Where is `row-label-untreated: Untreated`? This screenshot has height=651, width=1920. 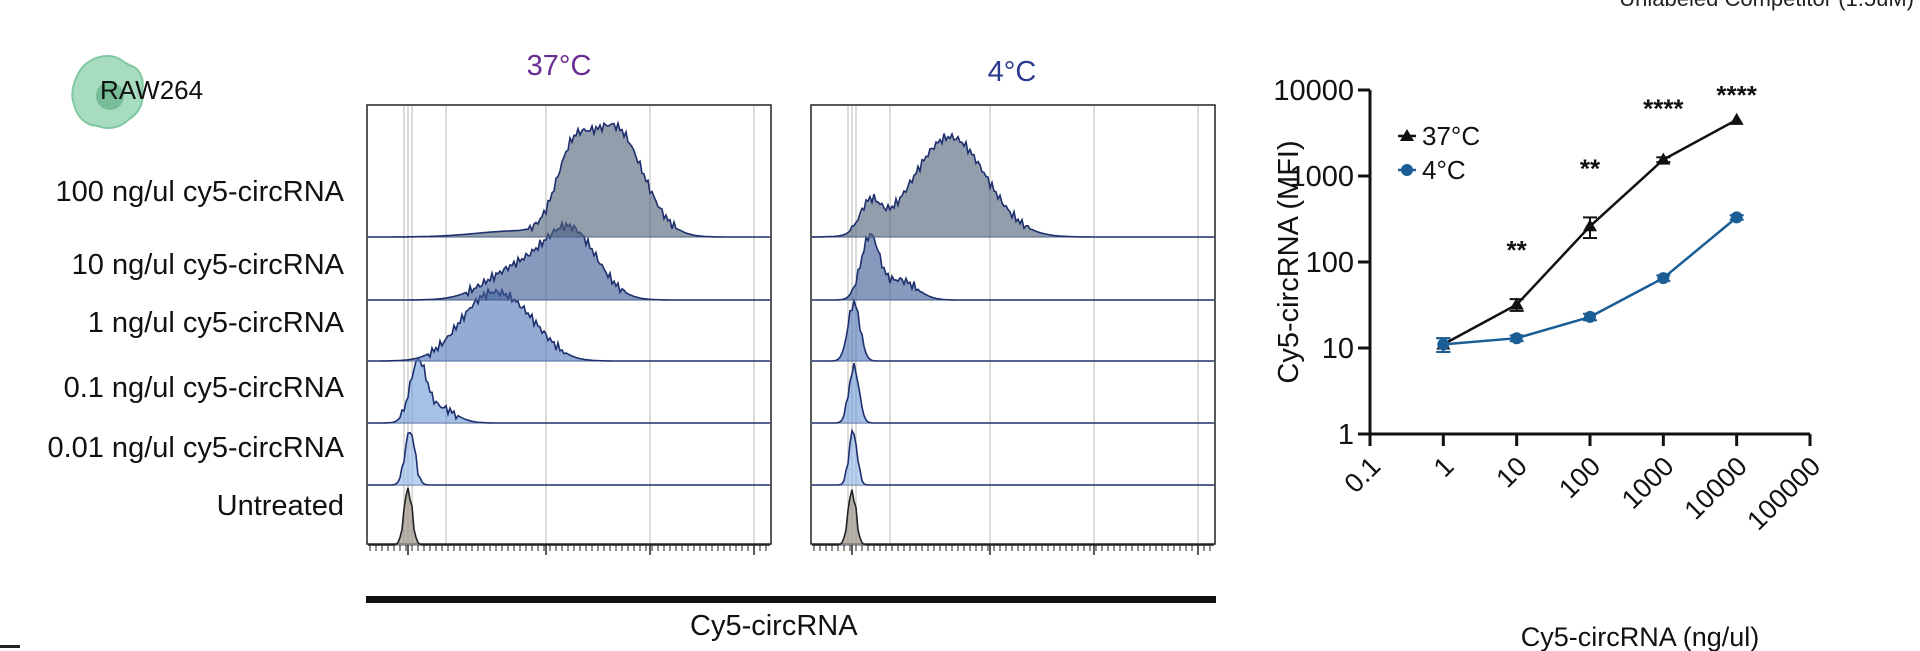
row-label-untreated: Untreated is located at coordinates (280, 506).